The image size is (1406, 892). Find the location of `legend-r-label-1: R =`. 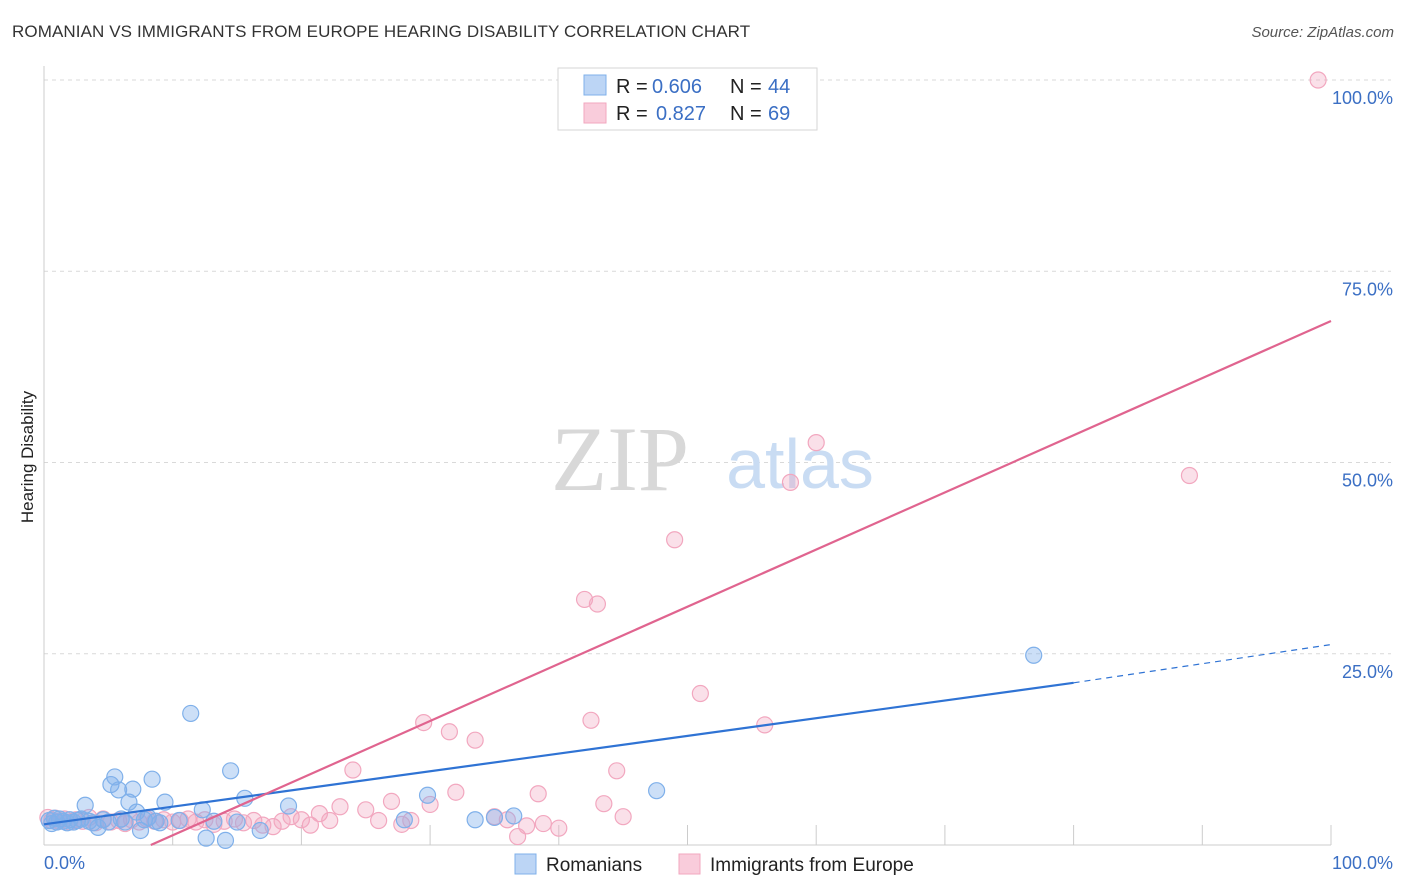

legend-r-label-1: R = is located at coordinates (632, 87).